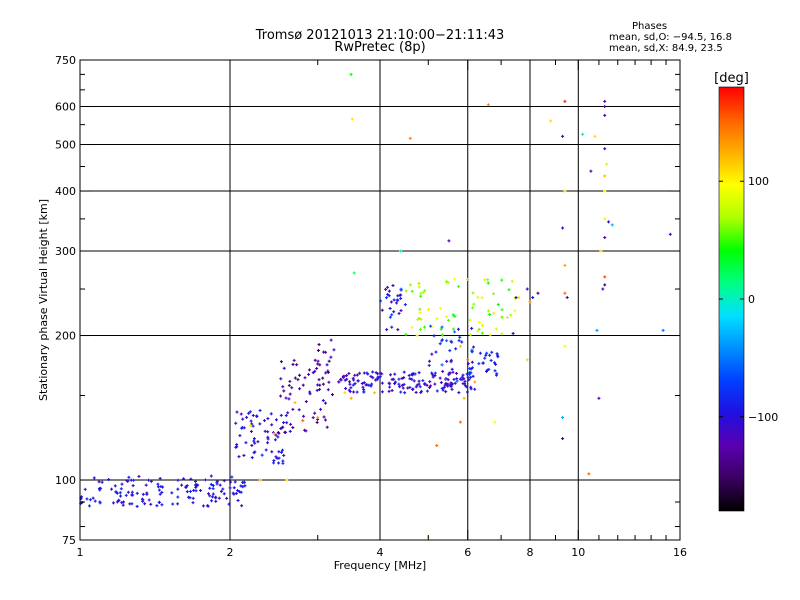 The image size is (800, 600). Describe the element at coordinates (763, 417) in the screenshot. I see `colorbar-tick-label: −100` at that location.